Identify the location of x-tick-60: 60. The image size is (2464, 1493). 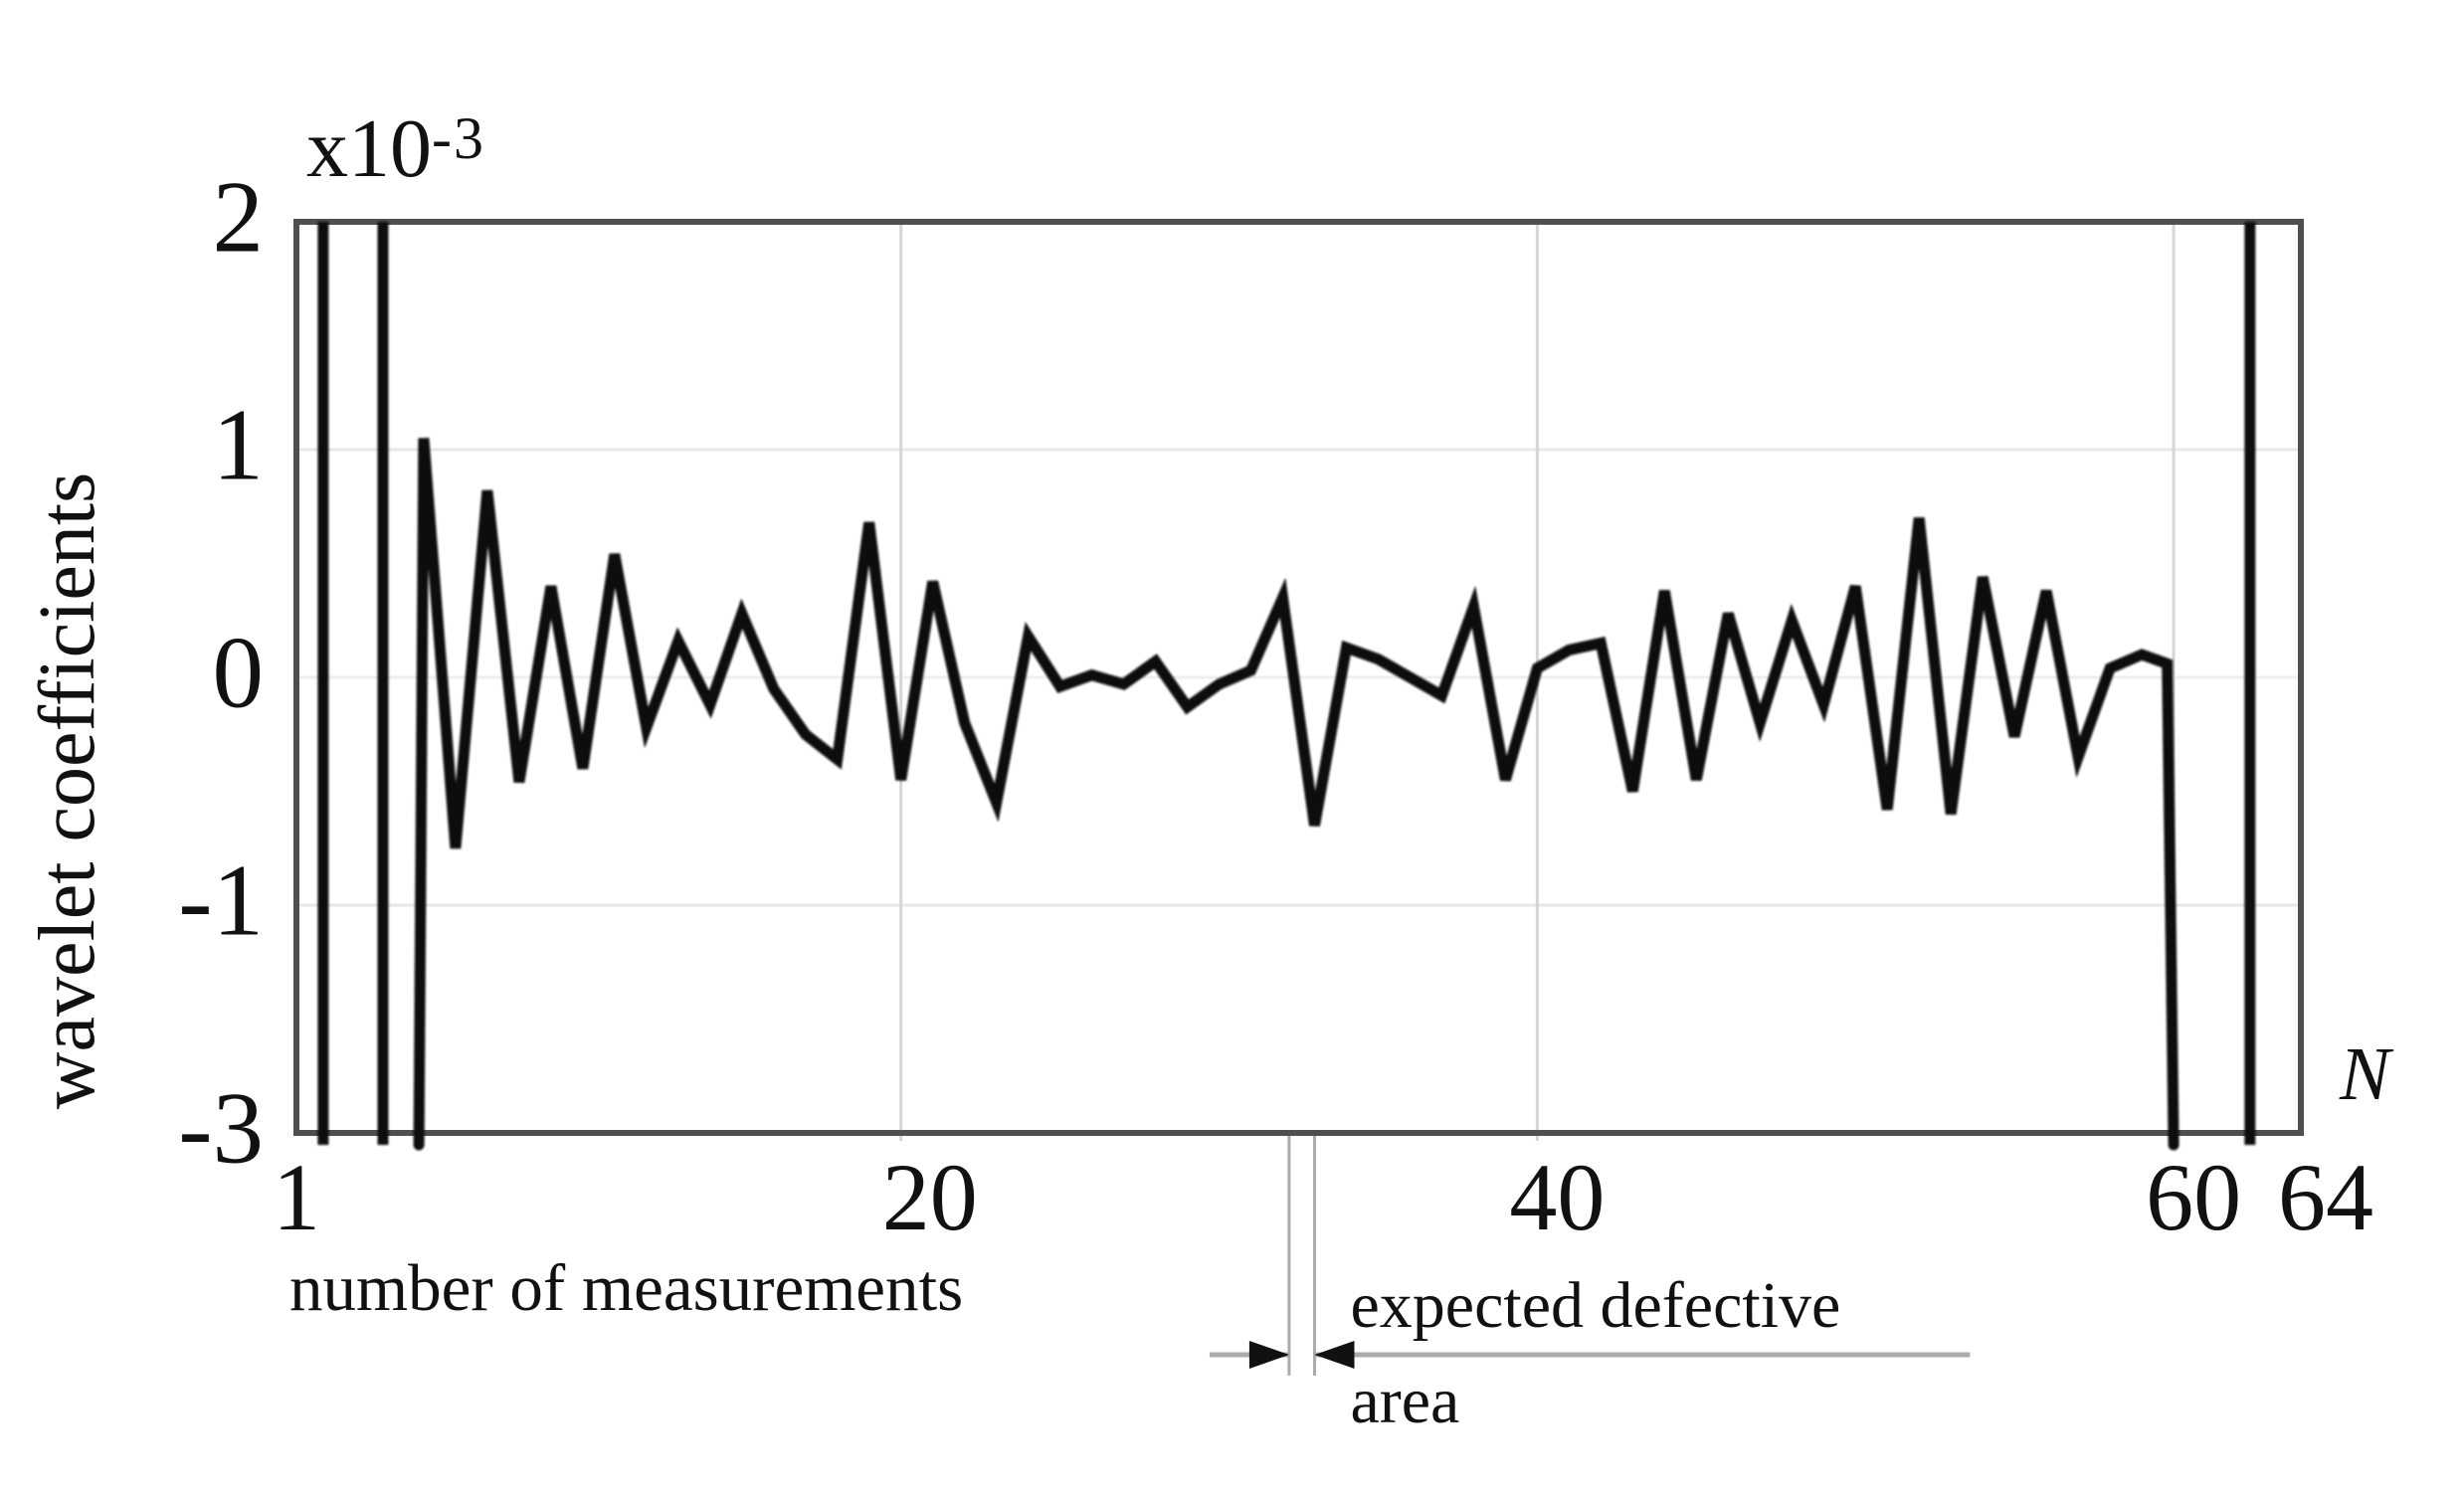
(2194, 1197).